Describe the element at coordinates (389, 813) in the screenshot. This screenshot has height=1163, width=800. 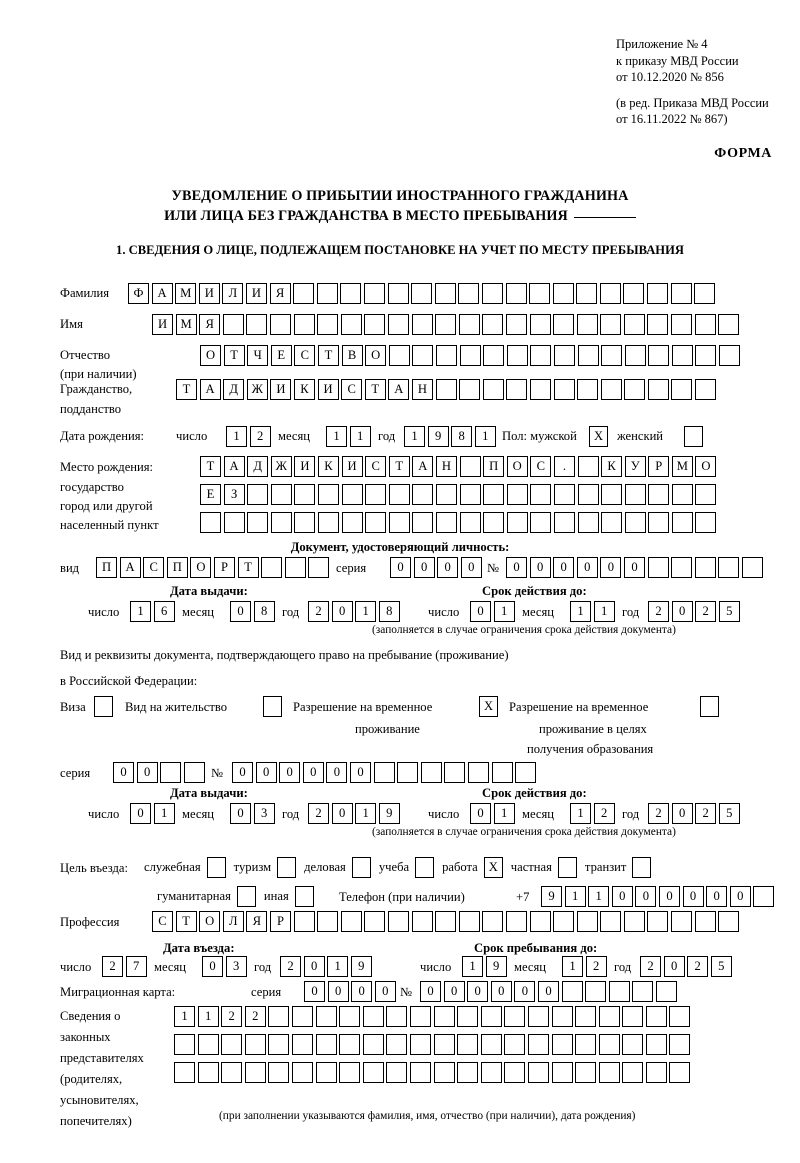
I see `char-cell: 9` at that location.